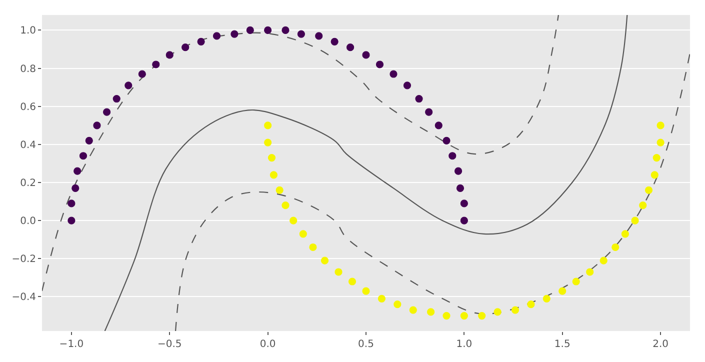 Image resolution: width=705 pixels, height=362 pixels. What do you see at coordinates (71, 344) in the screenshot?
I see `x-tick-label: −1.0` at bounding box center [71, 344].